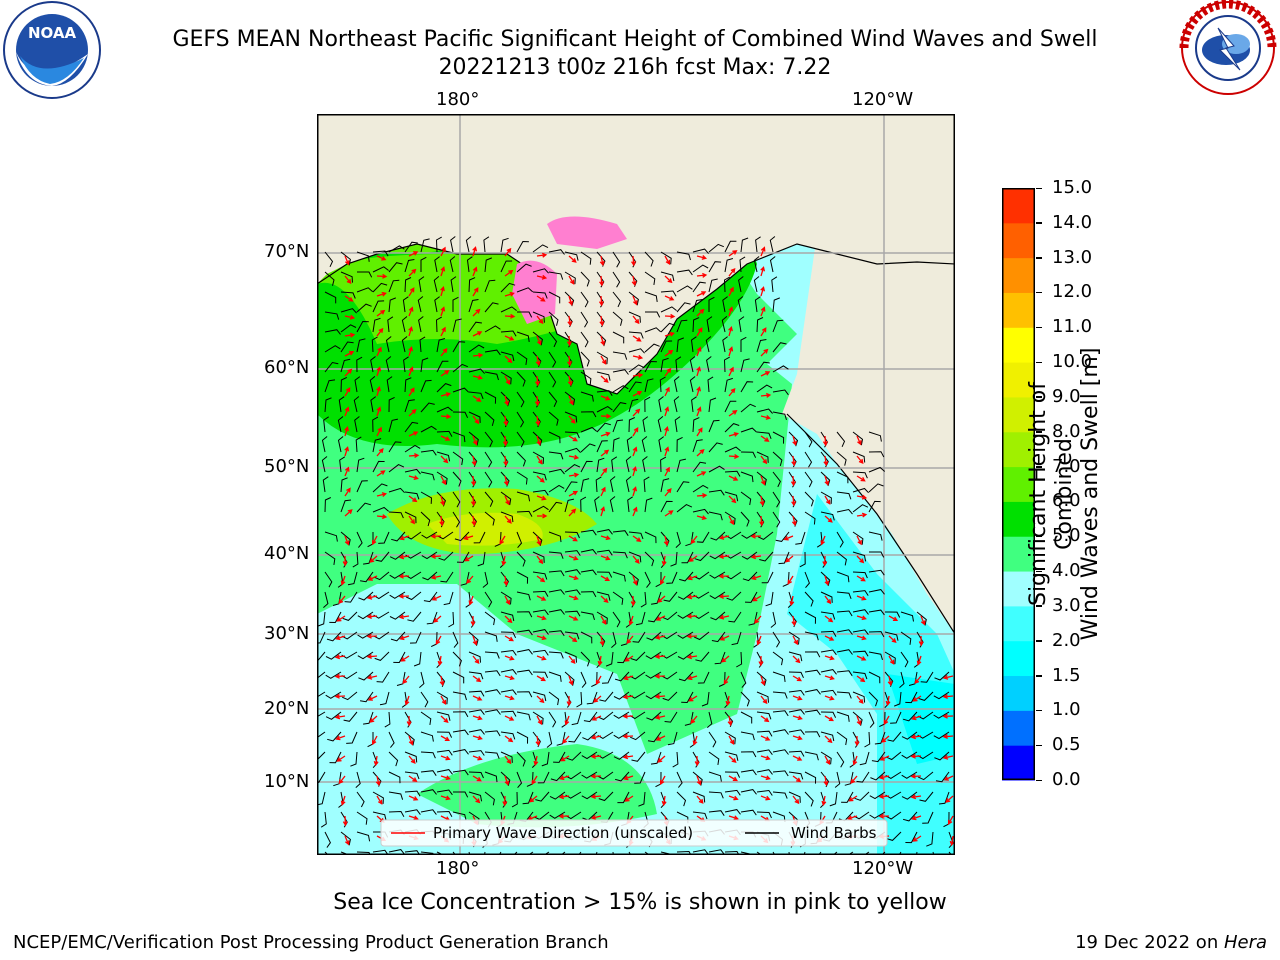  What do you see at coordinates (1066, 675) in the screenshot?
I see `colorbar-tick-label: 1.5` at bounding box center [1066, 675].